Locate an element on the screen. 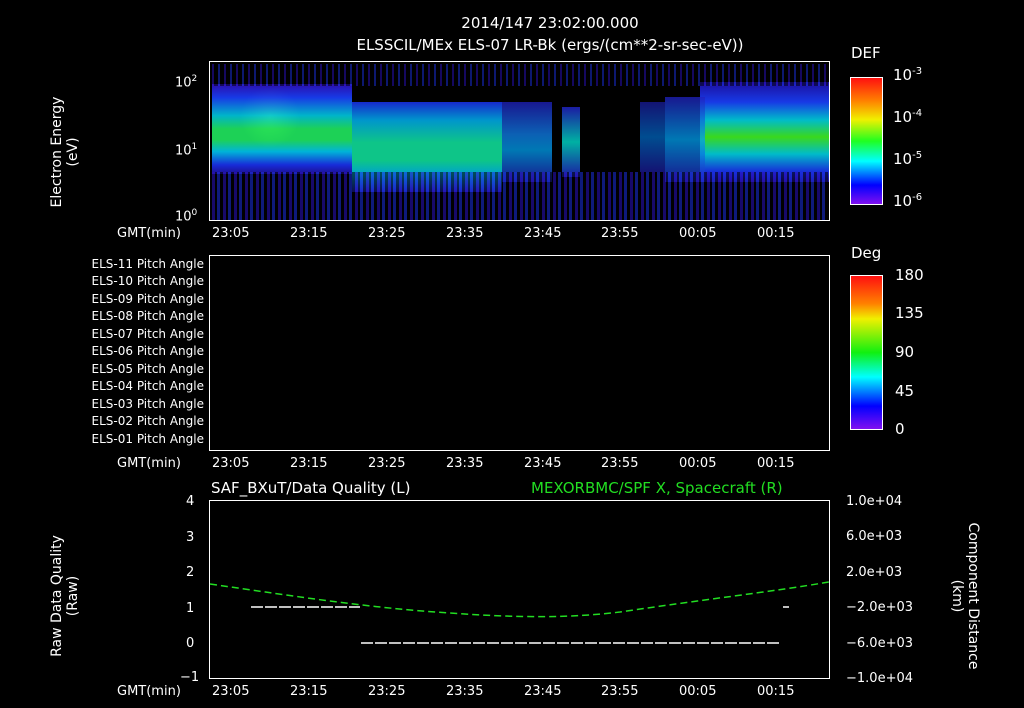 The image size is (1024, 708). ytick-1: 10⁰ is located at coordinates (186, 216).